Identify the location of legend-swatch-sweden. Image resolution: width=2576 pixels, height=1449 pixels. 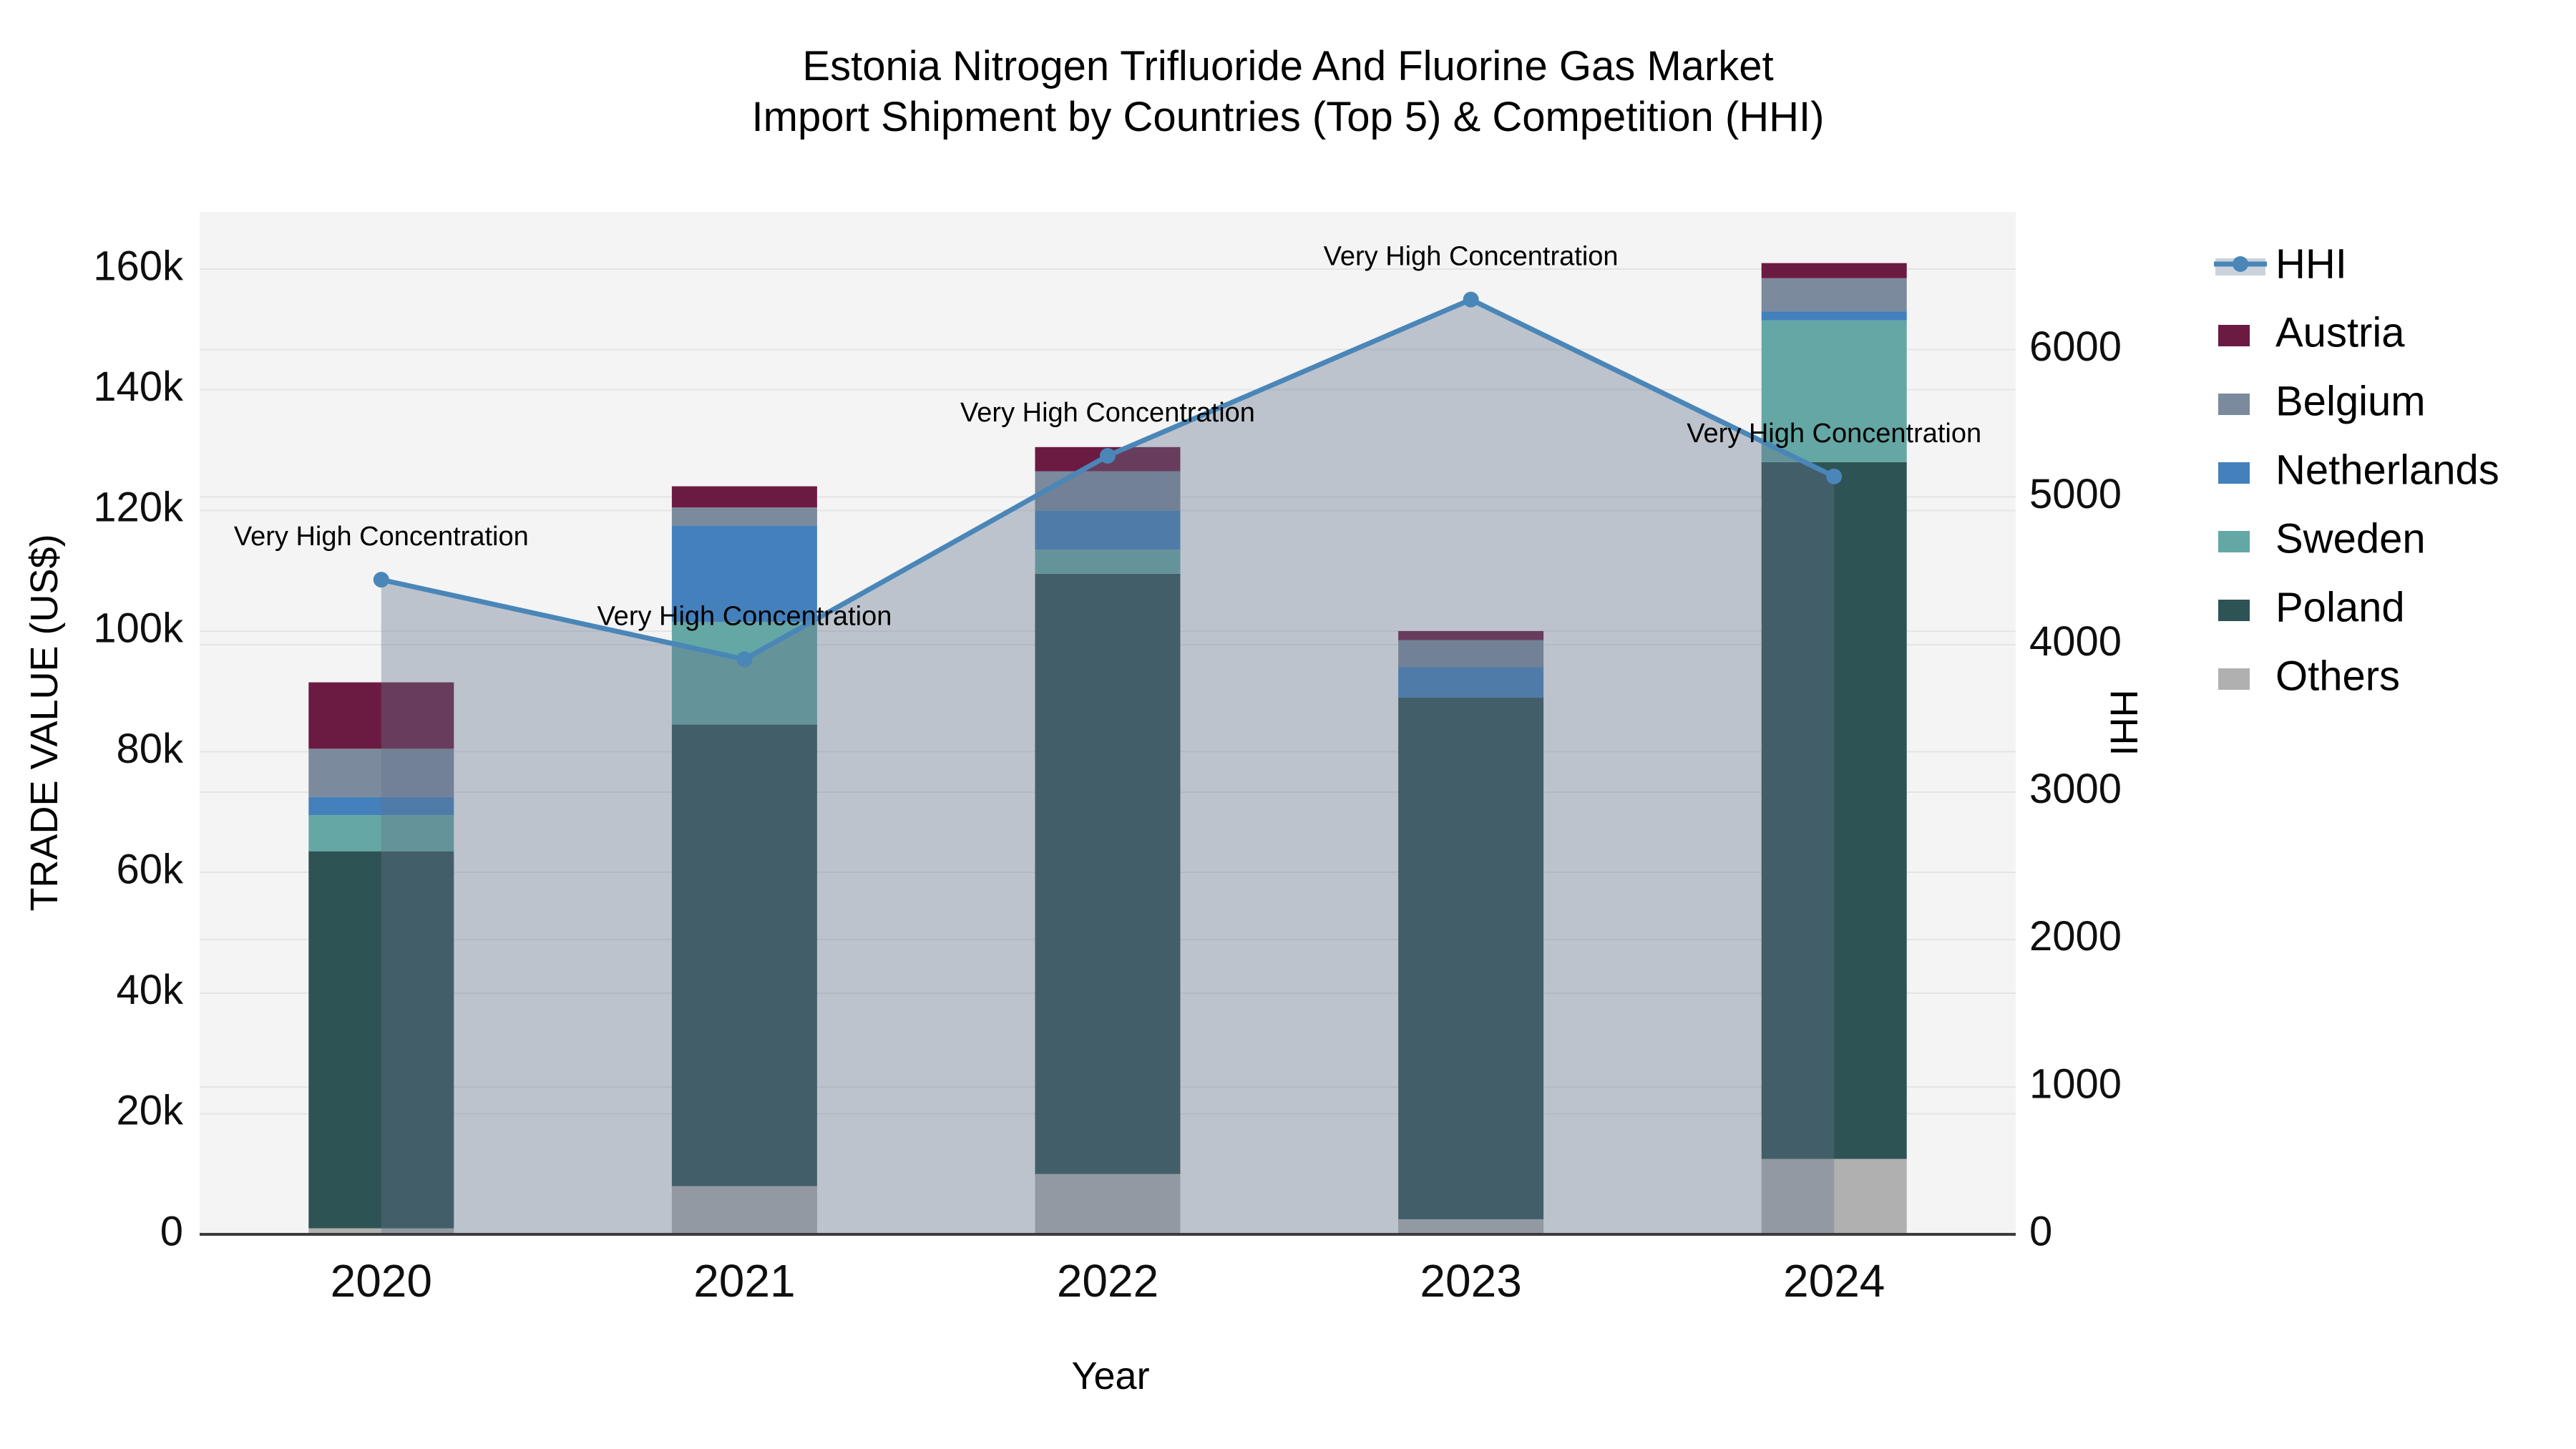
(2234, 541).